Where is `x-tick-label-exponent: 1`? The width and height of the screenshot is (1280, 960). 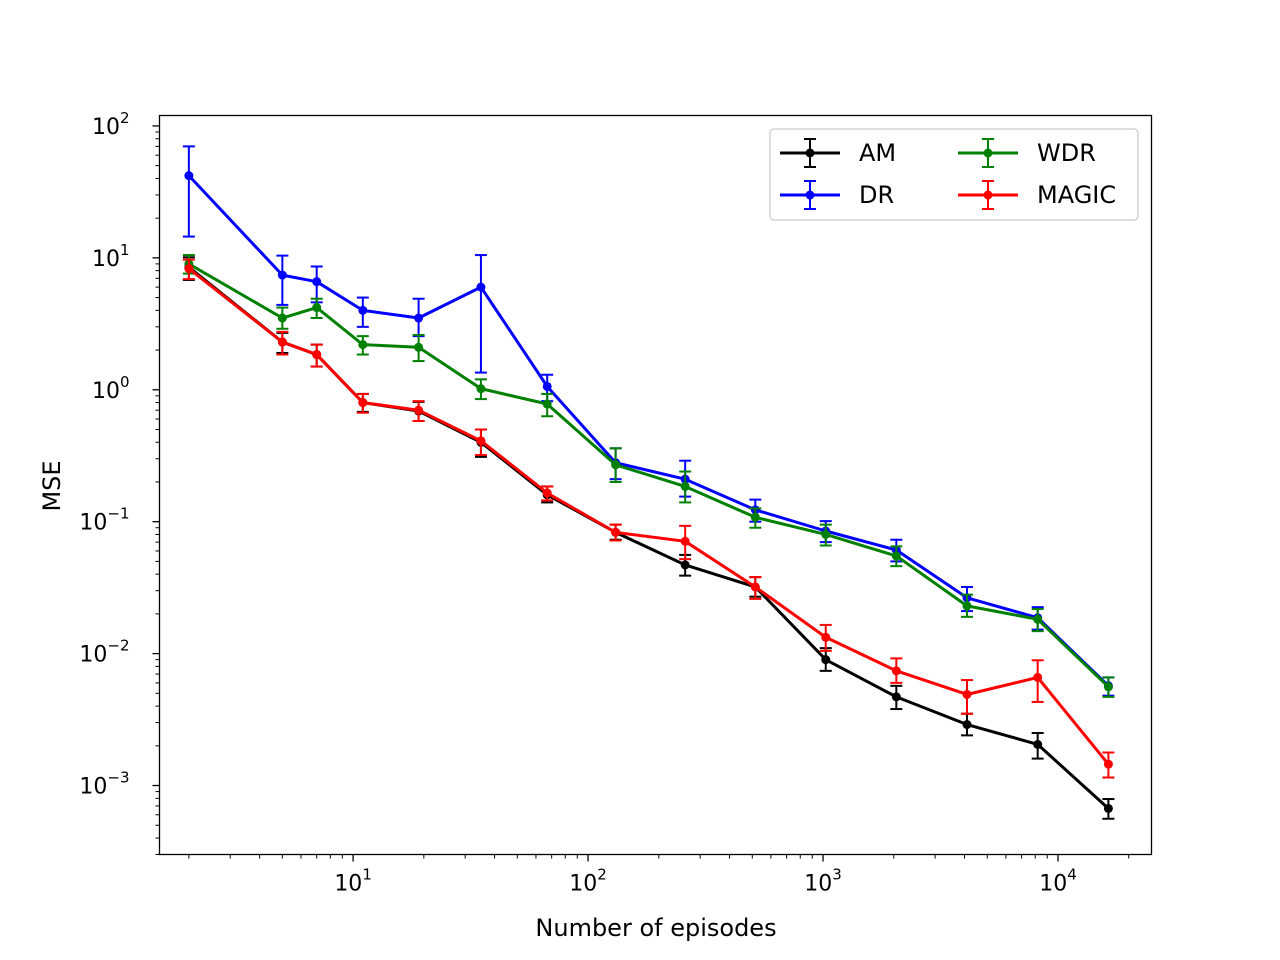
x-tick-label-exponent: 1 is located at coordinates (367, 875).